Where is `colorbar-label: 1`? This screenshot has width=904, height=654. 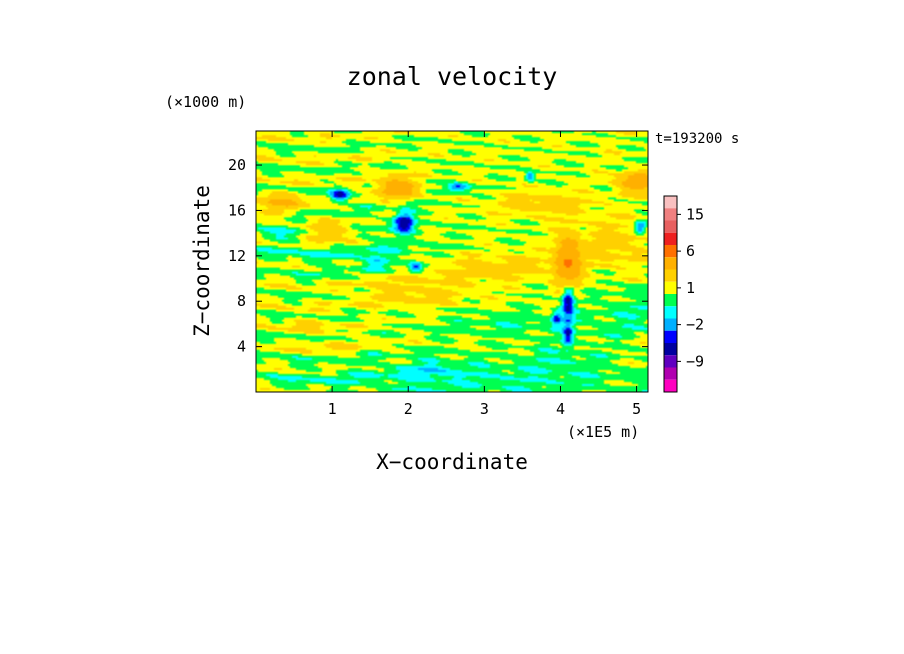
colorbar-label: 1 is located at coordinates (690, 288).